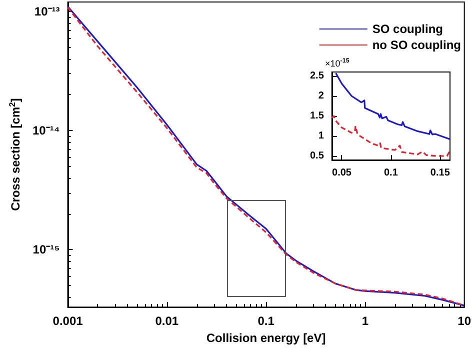 This screenshot has width=474, height=349. What do you see at coordinates (46, 249) in the screenshot?
I see `y-tick-label: 10⁻¹⁵` at bounding box center [46, 249].